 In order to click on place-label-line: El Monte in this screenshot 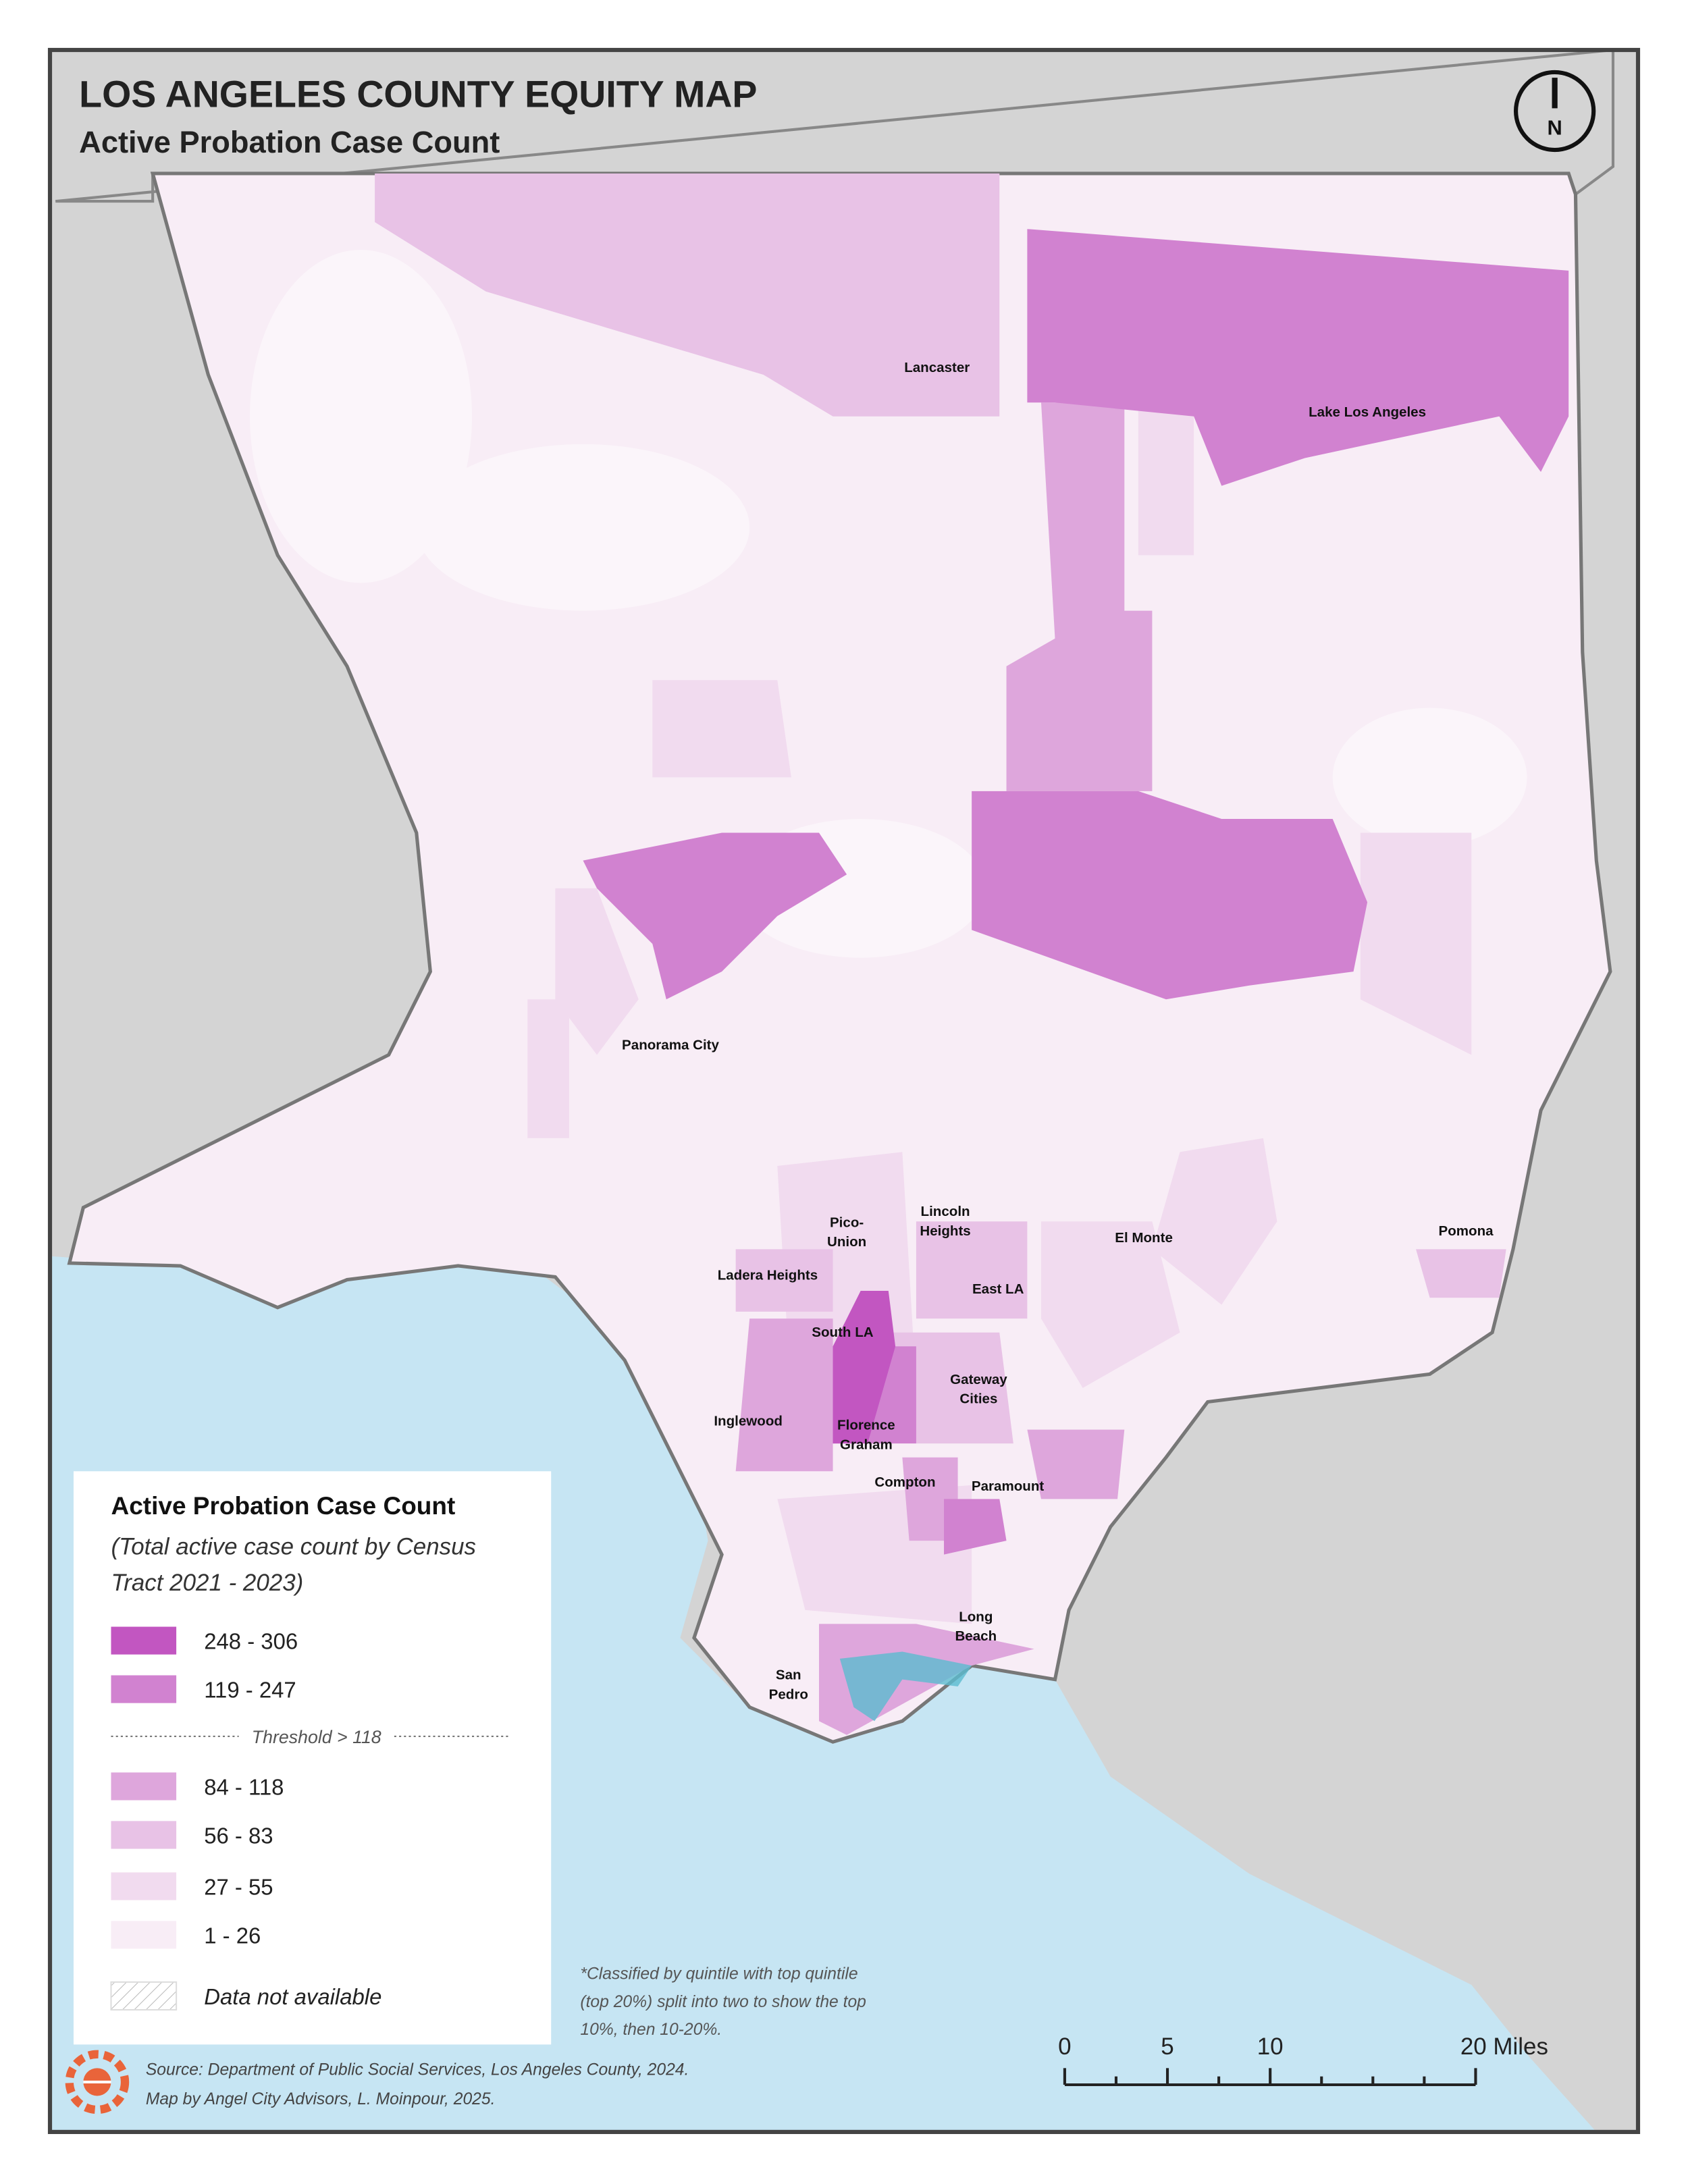, I will do `click(1144, 1238)`.